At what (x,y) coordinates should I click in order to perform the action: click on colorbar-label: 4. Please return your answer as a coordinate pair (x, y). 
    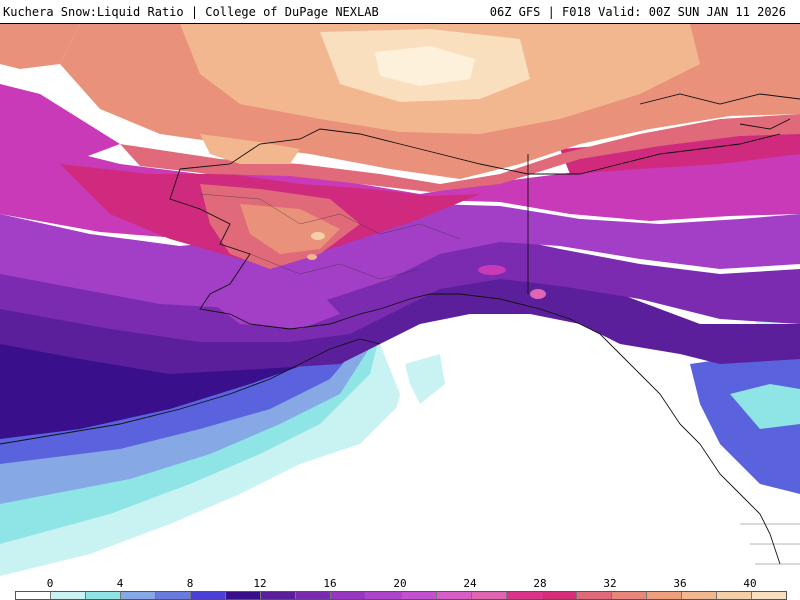
    Looking at the image, I should click on (120, 583).